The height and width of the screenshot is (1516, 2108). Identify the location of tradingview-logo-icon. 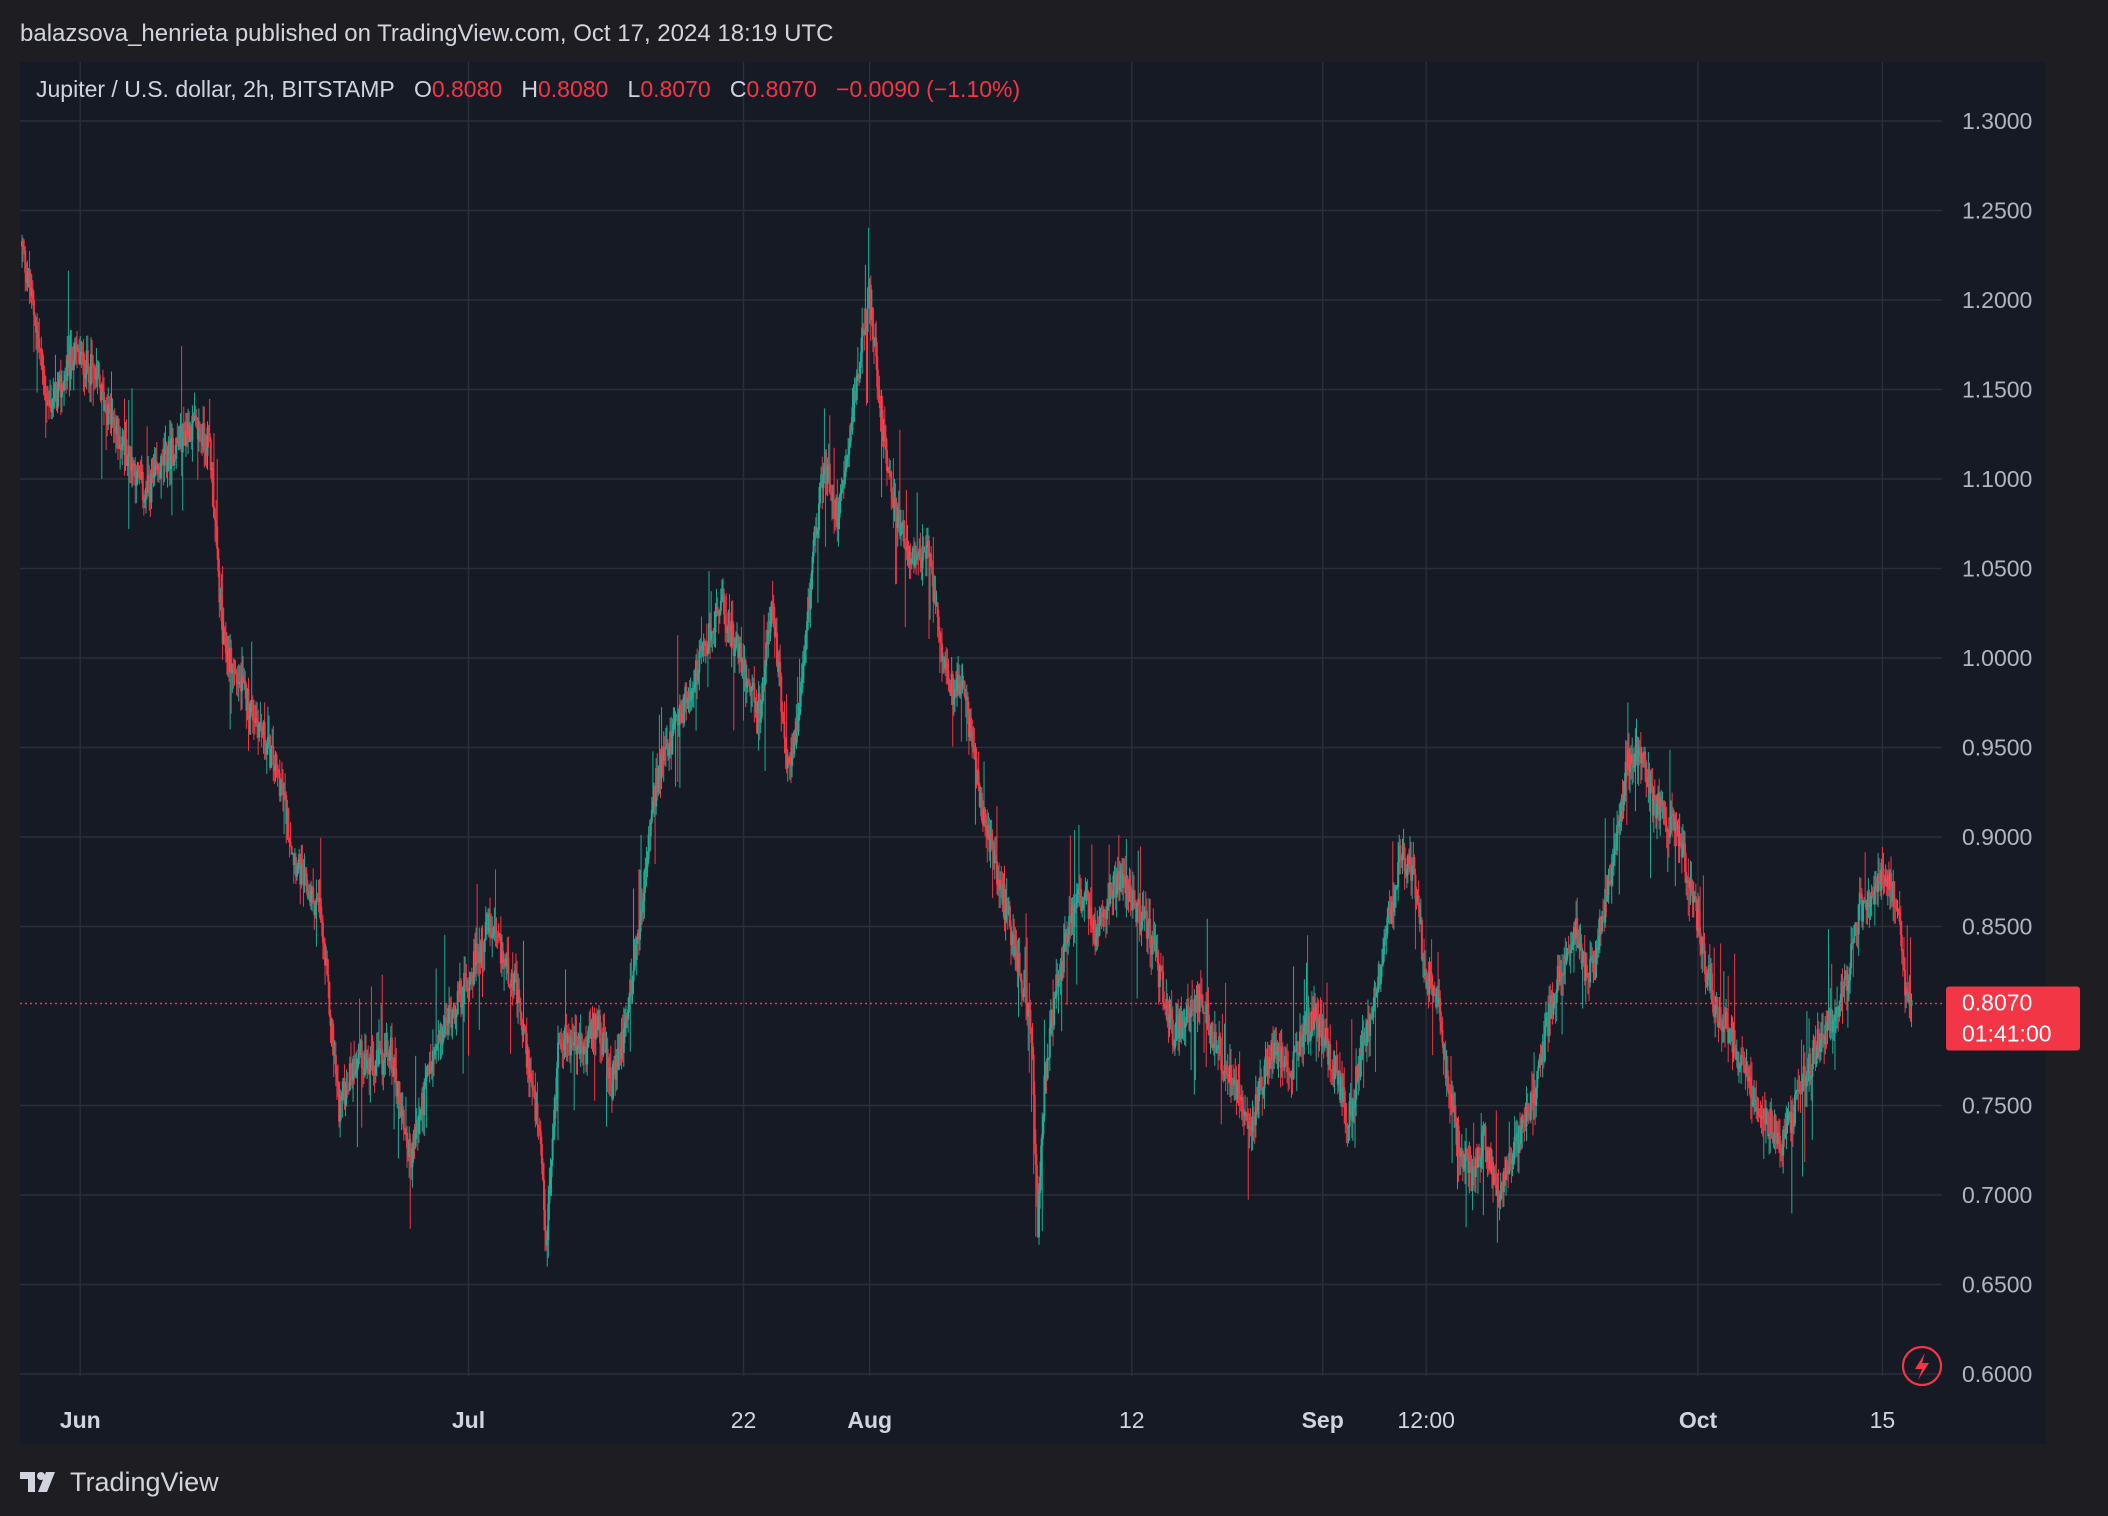
(37, 1482).